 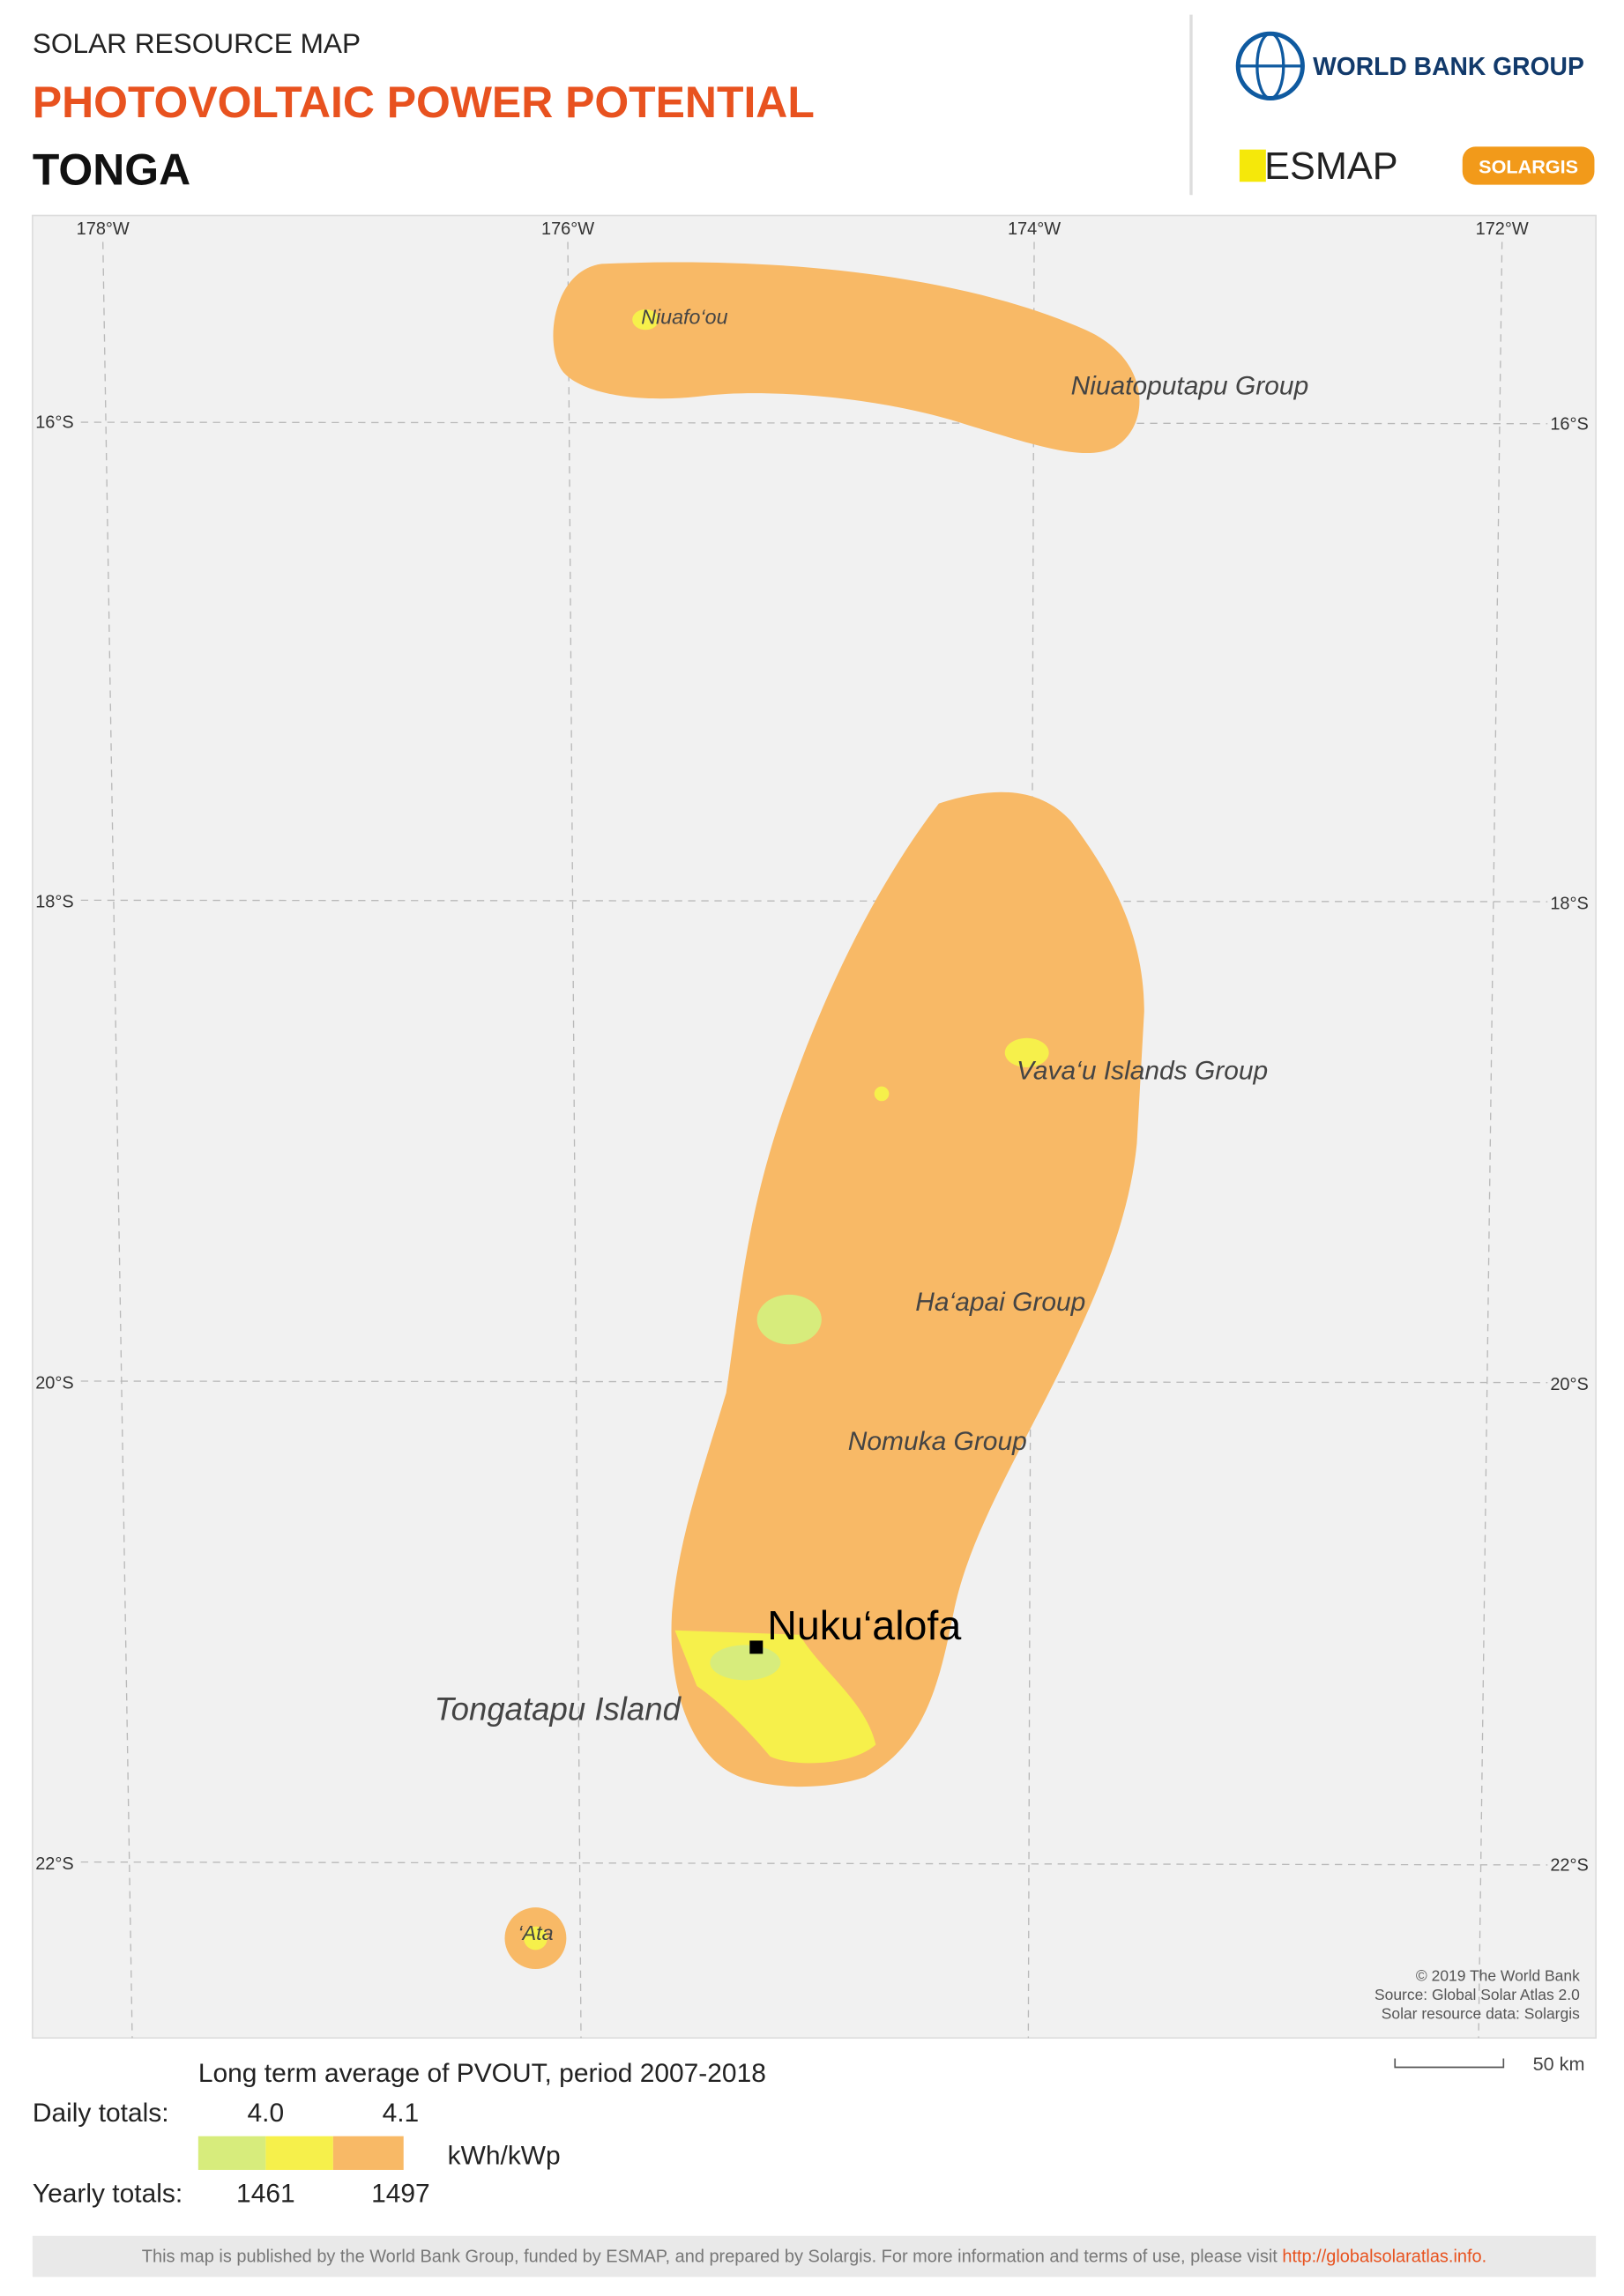 I want to click on place-label: Niuatoputapu Group, so click(x=1190, y=385).